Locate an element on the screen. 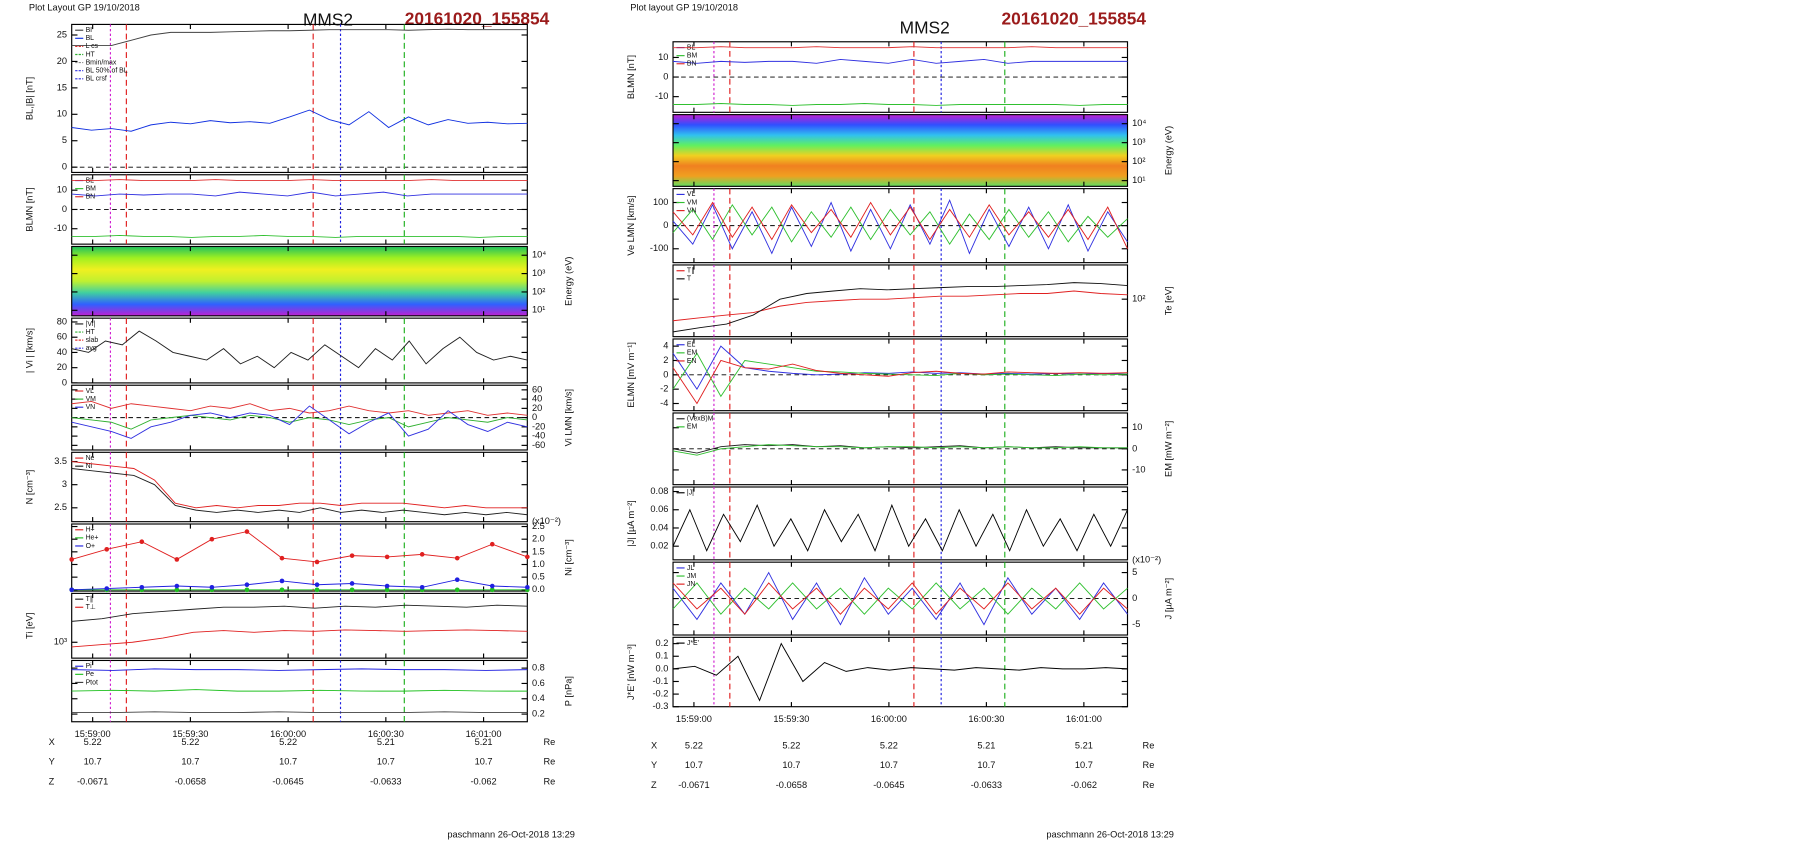 The image size is (1804, 841). y-tick-label: 0.08 is located at coordinates (659, 491).